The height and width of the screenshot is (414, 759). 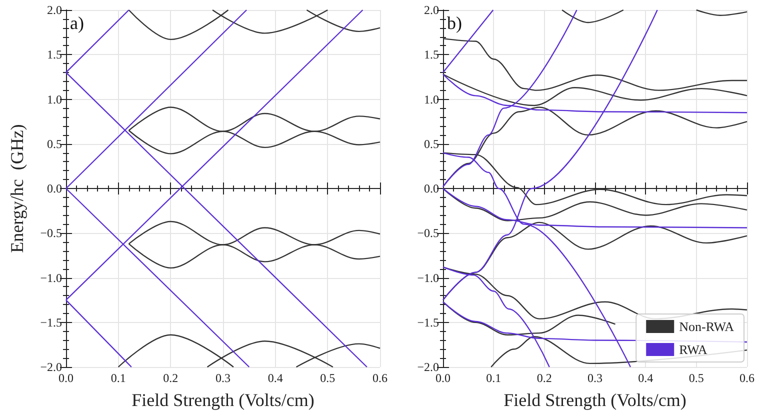 What do you see at coordinates (707, 326) in the screenshot?
I see `legend-label: Non-RWA` at bounding box center [707, 326].